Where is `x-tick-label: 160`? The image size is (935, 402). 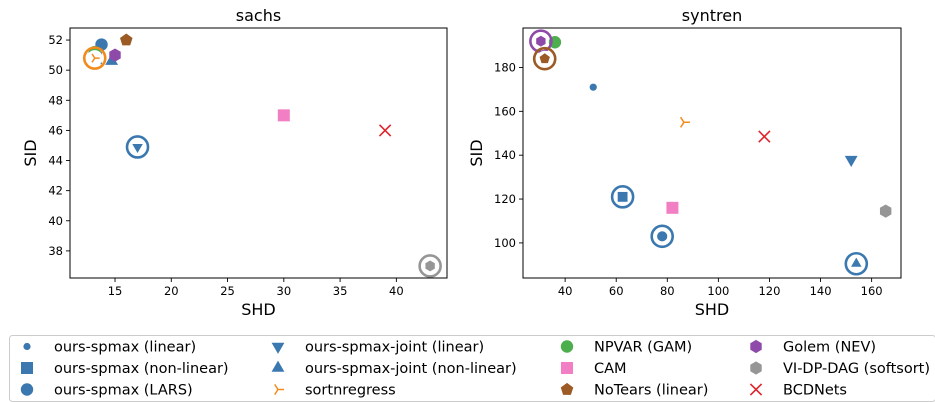
x-tick-label: 160 is located at coordinates (872, 291).